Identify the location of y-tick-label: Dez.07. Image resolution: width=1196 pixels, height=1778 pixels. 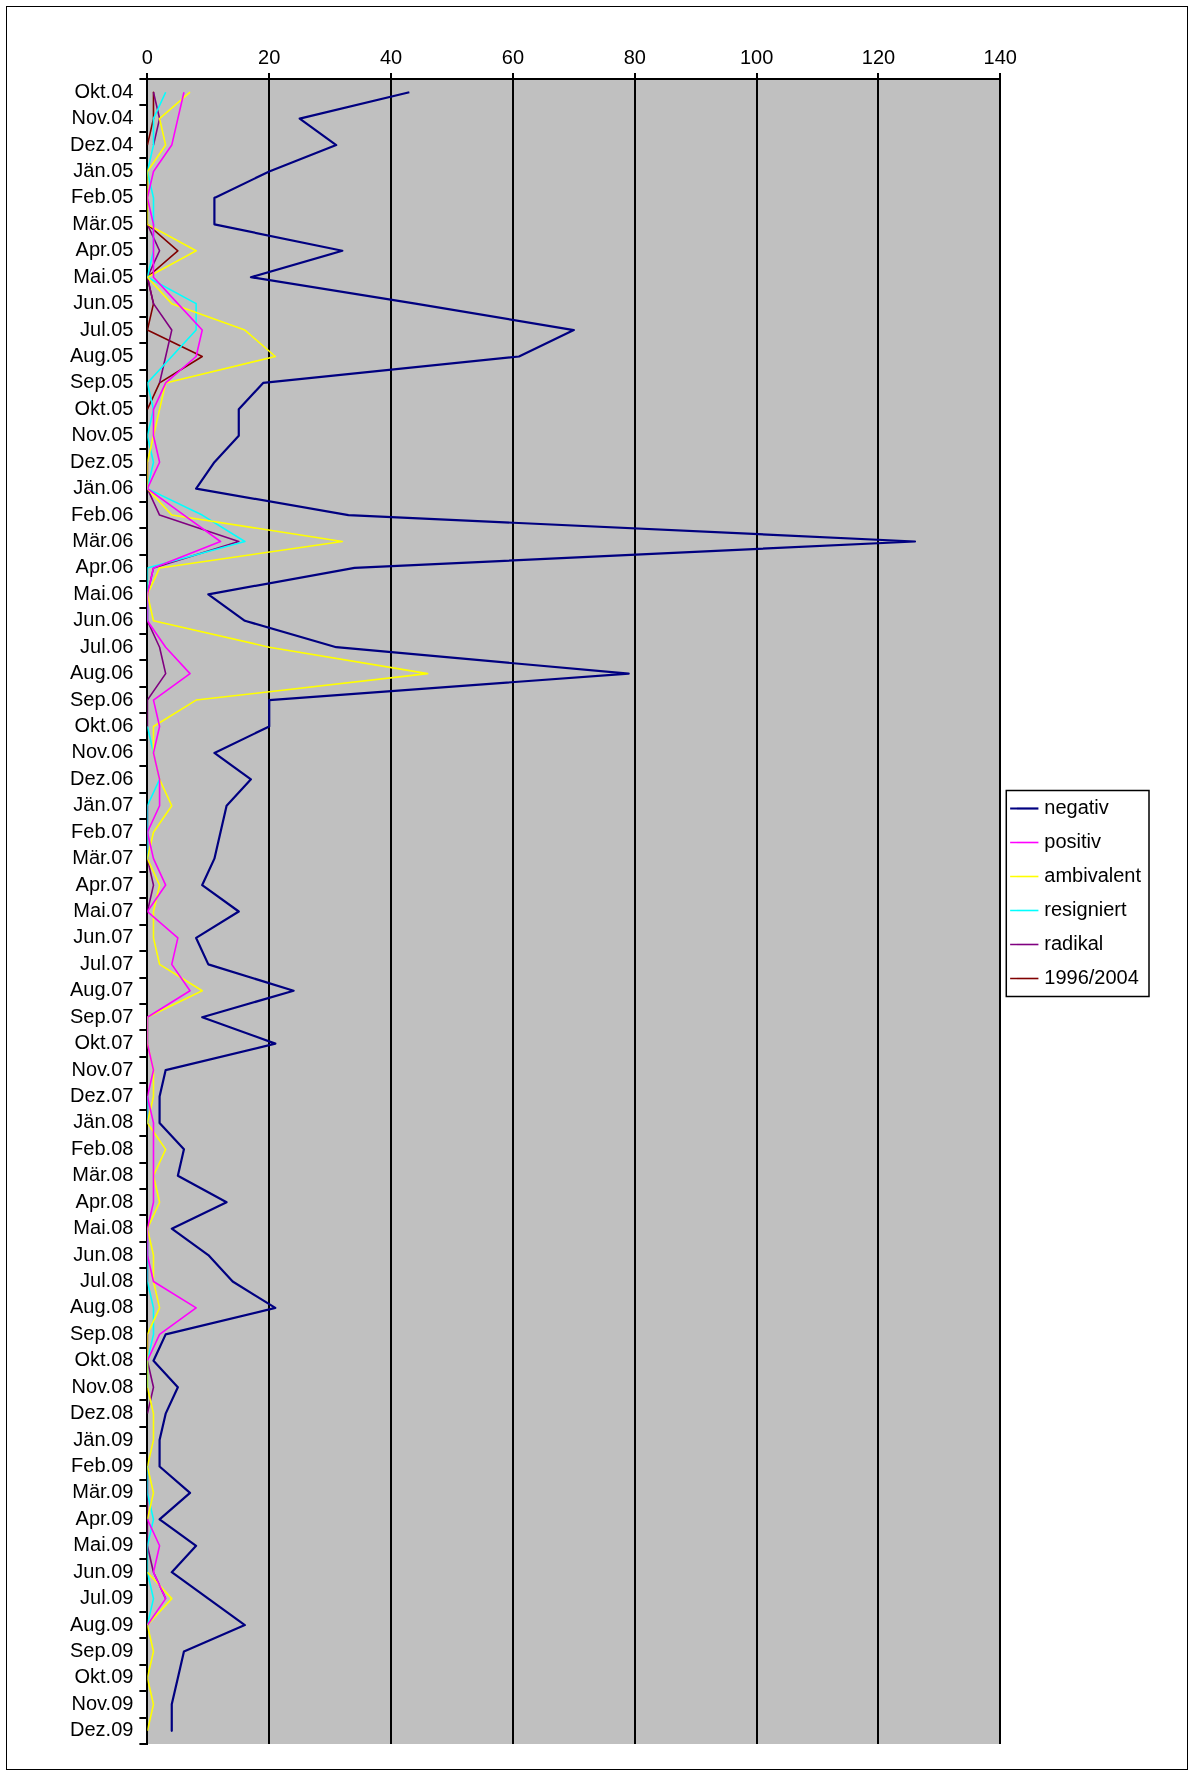
(102, 1095).